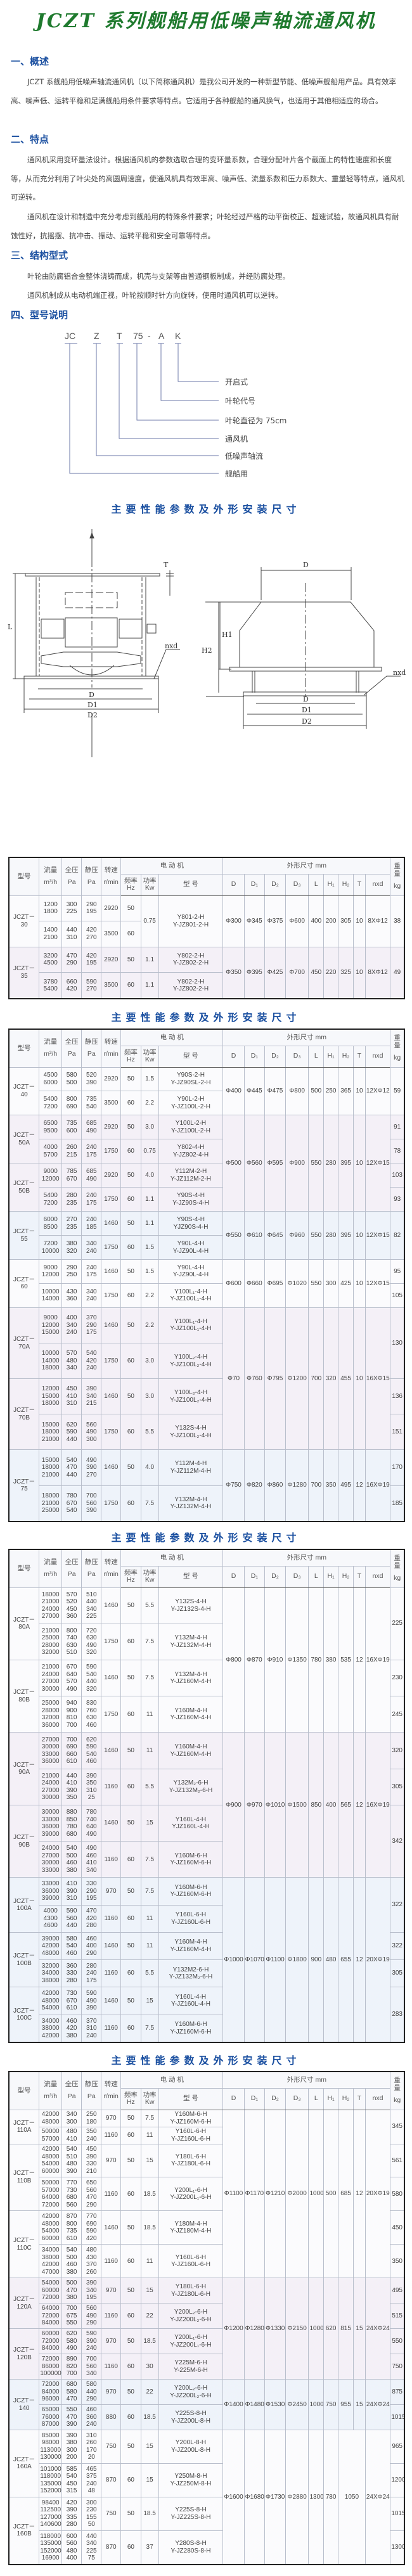  I want to click on static-pressure-cell: 650 560 470 290, so click(91, 2194).